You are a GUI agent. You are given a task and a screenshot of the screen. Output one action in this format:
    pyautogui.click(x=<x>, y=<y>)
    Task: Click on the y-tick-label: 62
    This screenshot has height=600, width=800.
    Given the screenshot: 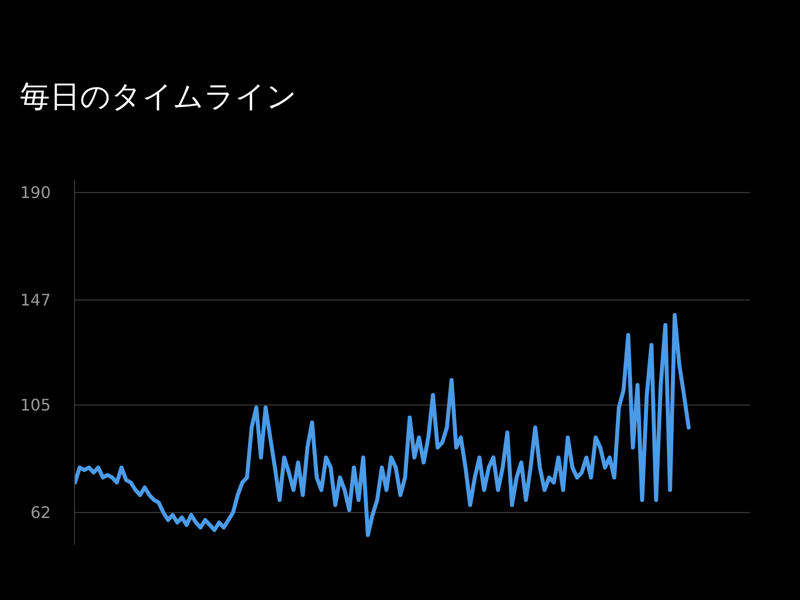 What is the action you would take?
    pyautogui.click(x=40, y=512)
    